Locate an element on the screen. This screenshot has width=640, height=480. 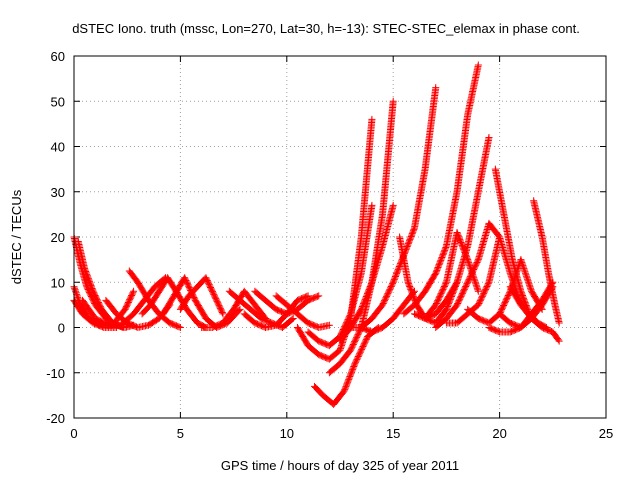
x-tick-label: 15 is located at coordinates (393, 433).